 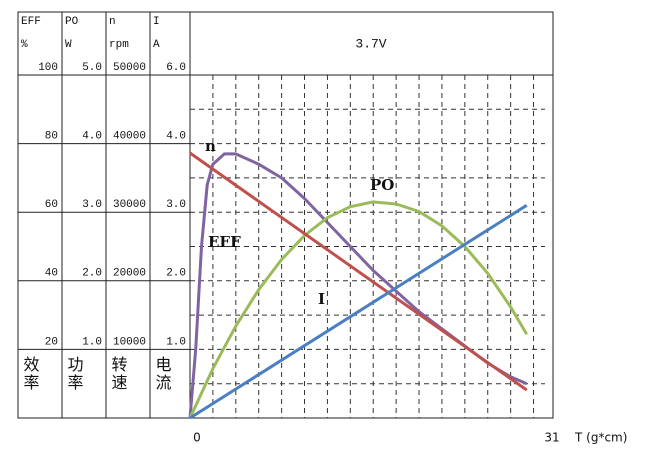 What do you see at coordinates (129, 274) in the screenshot?
I see `scale-label: 20000` at bounding box center [129, 274].